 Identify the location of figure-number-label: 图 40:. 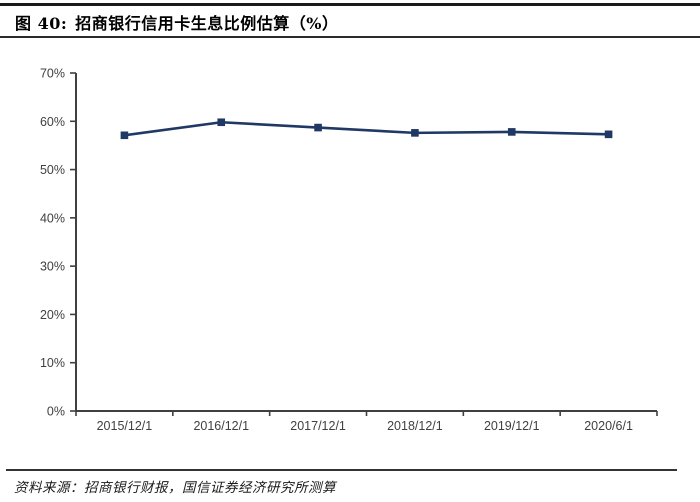
(41, 23).